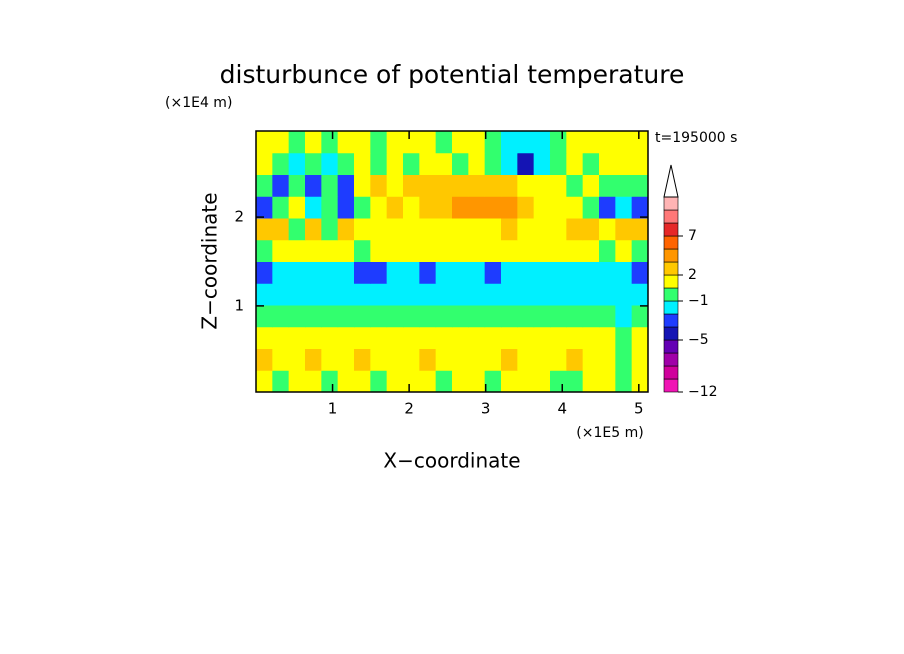  What do you see at coordinates (451, 461) in the screenshot?
I see `x-axis-label: X−coordinate` at bounding box center [451, 461].